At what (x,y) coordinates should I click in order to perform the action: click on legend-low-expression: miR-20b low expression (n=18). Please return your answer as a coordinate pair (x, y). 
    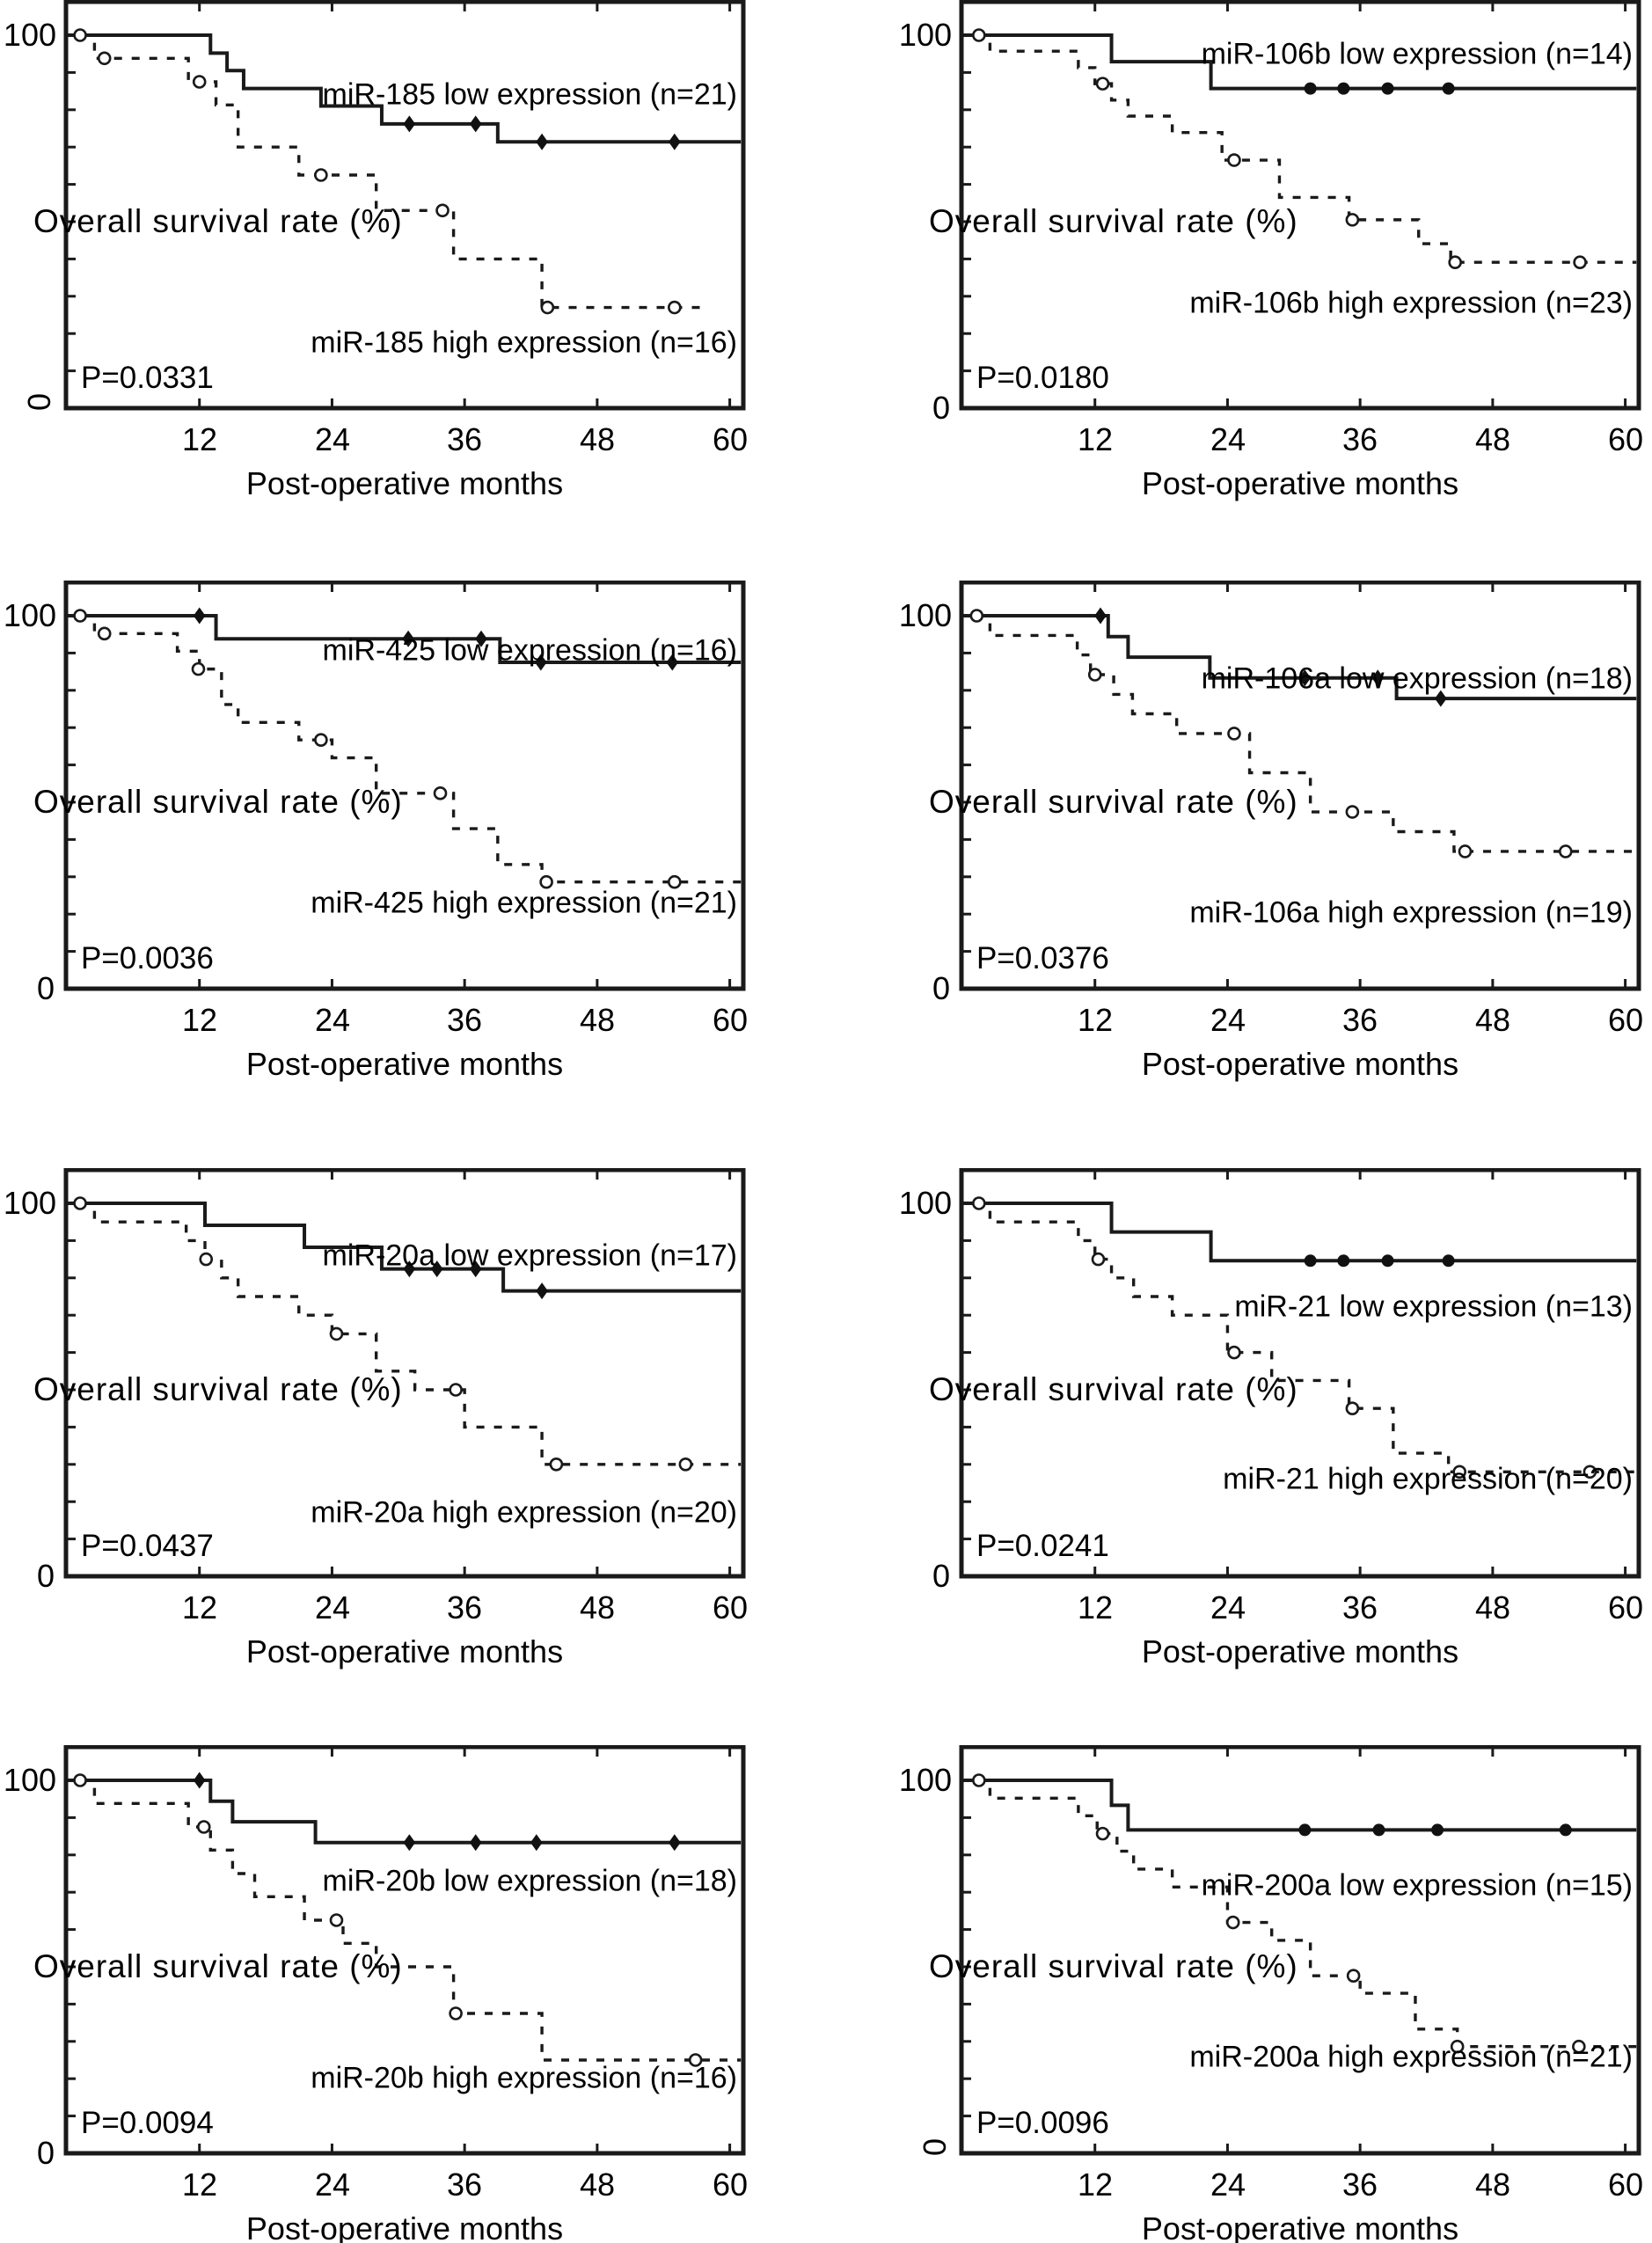
    Looking at the image, I should click on (529, 1881).